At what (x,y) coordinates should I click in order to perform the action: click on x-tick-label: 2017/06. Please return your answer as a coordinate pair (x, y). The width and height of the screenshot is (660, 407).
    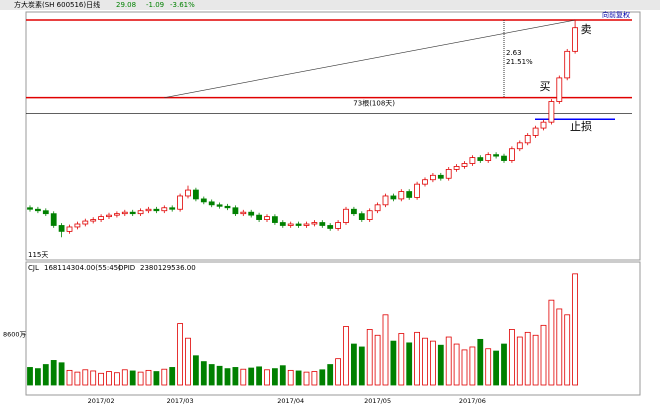
    Looking at the image, I should click on (472, 401).